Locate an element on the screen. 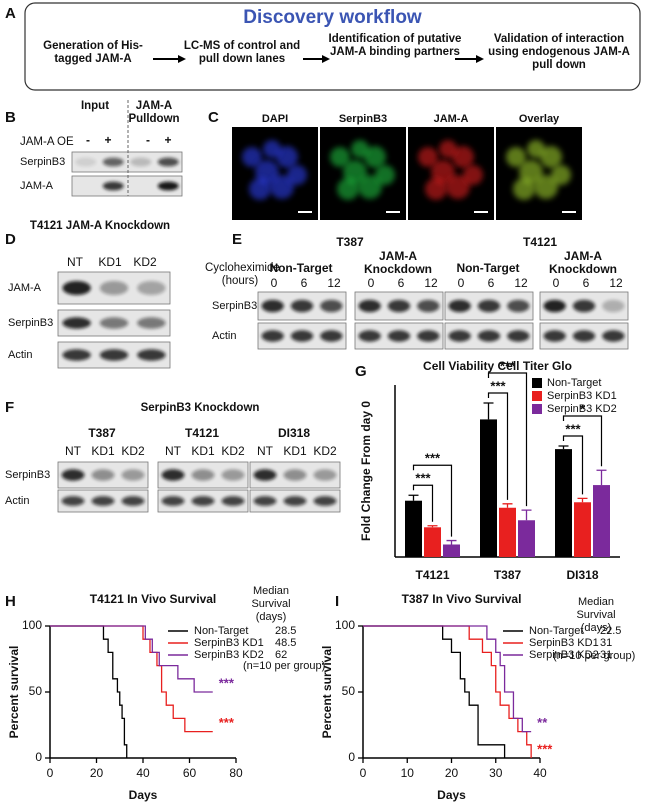  significance-bracket is located at coordinates (507, 439).